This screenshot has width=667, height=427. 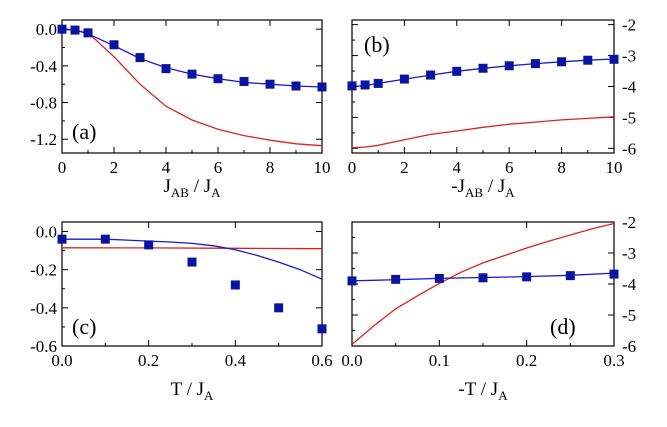 I want to click on panel-c-blue-line, so click(x=192, y=259).